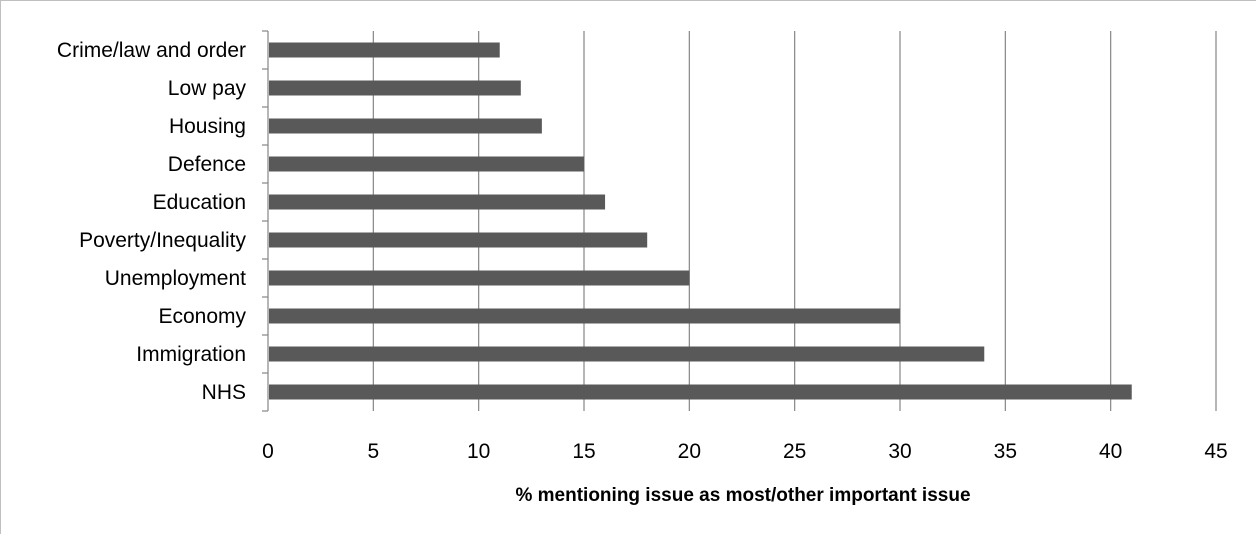 The height and width of the screenshot is (535, 1256). I want to click on x-tick-labels: 0 5 10 15 20 25 30 35 40 45, so click(745, 451).